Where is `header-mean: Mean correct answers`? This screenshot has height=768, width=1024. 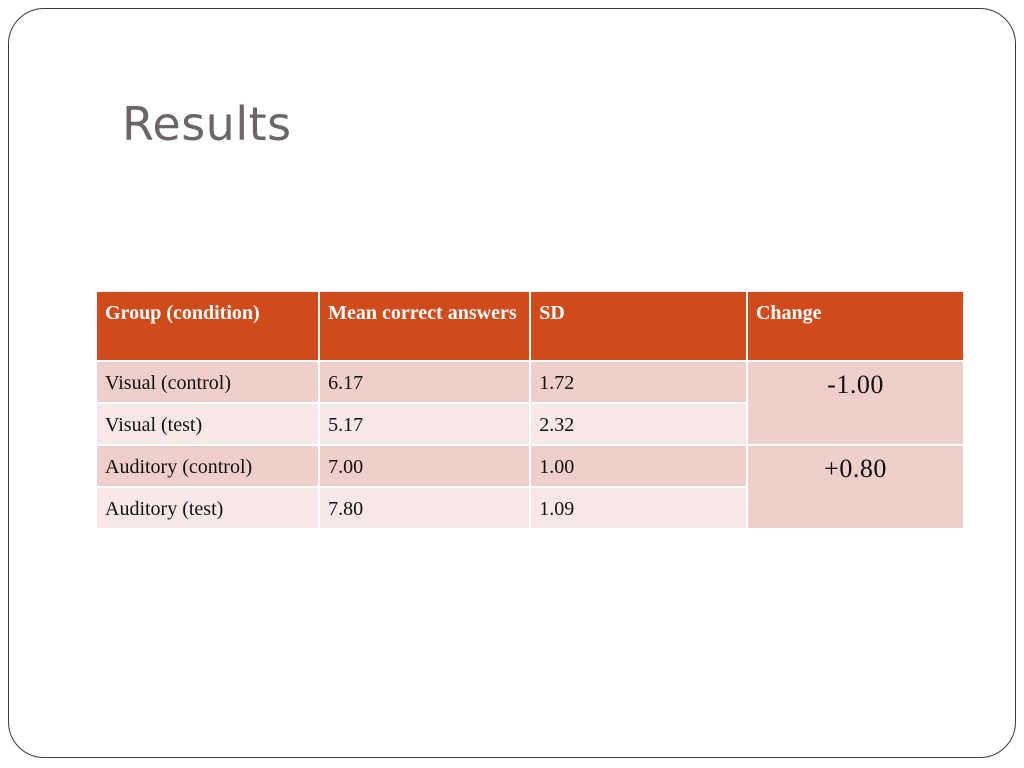 header-mean: Mean correct answers is located at coordinates (425, 326).